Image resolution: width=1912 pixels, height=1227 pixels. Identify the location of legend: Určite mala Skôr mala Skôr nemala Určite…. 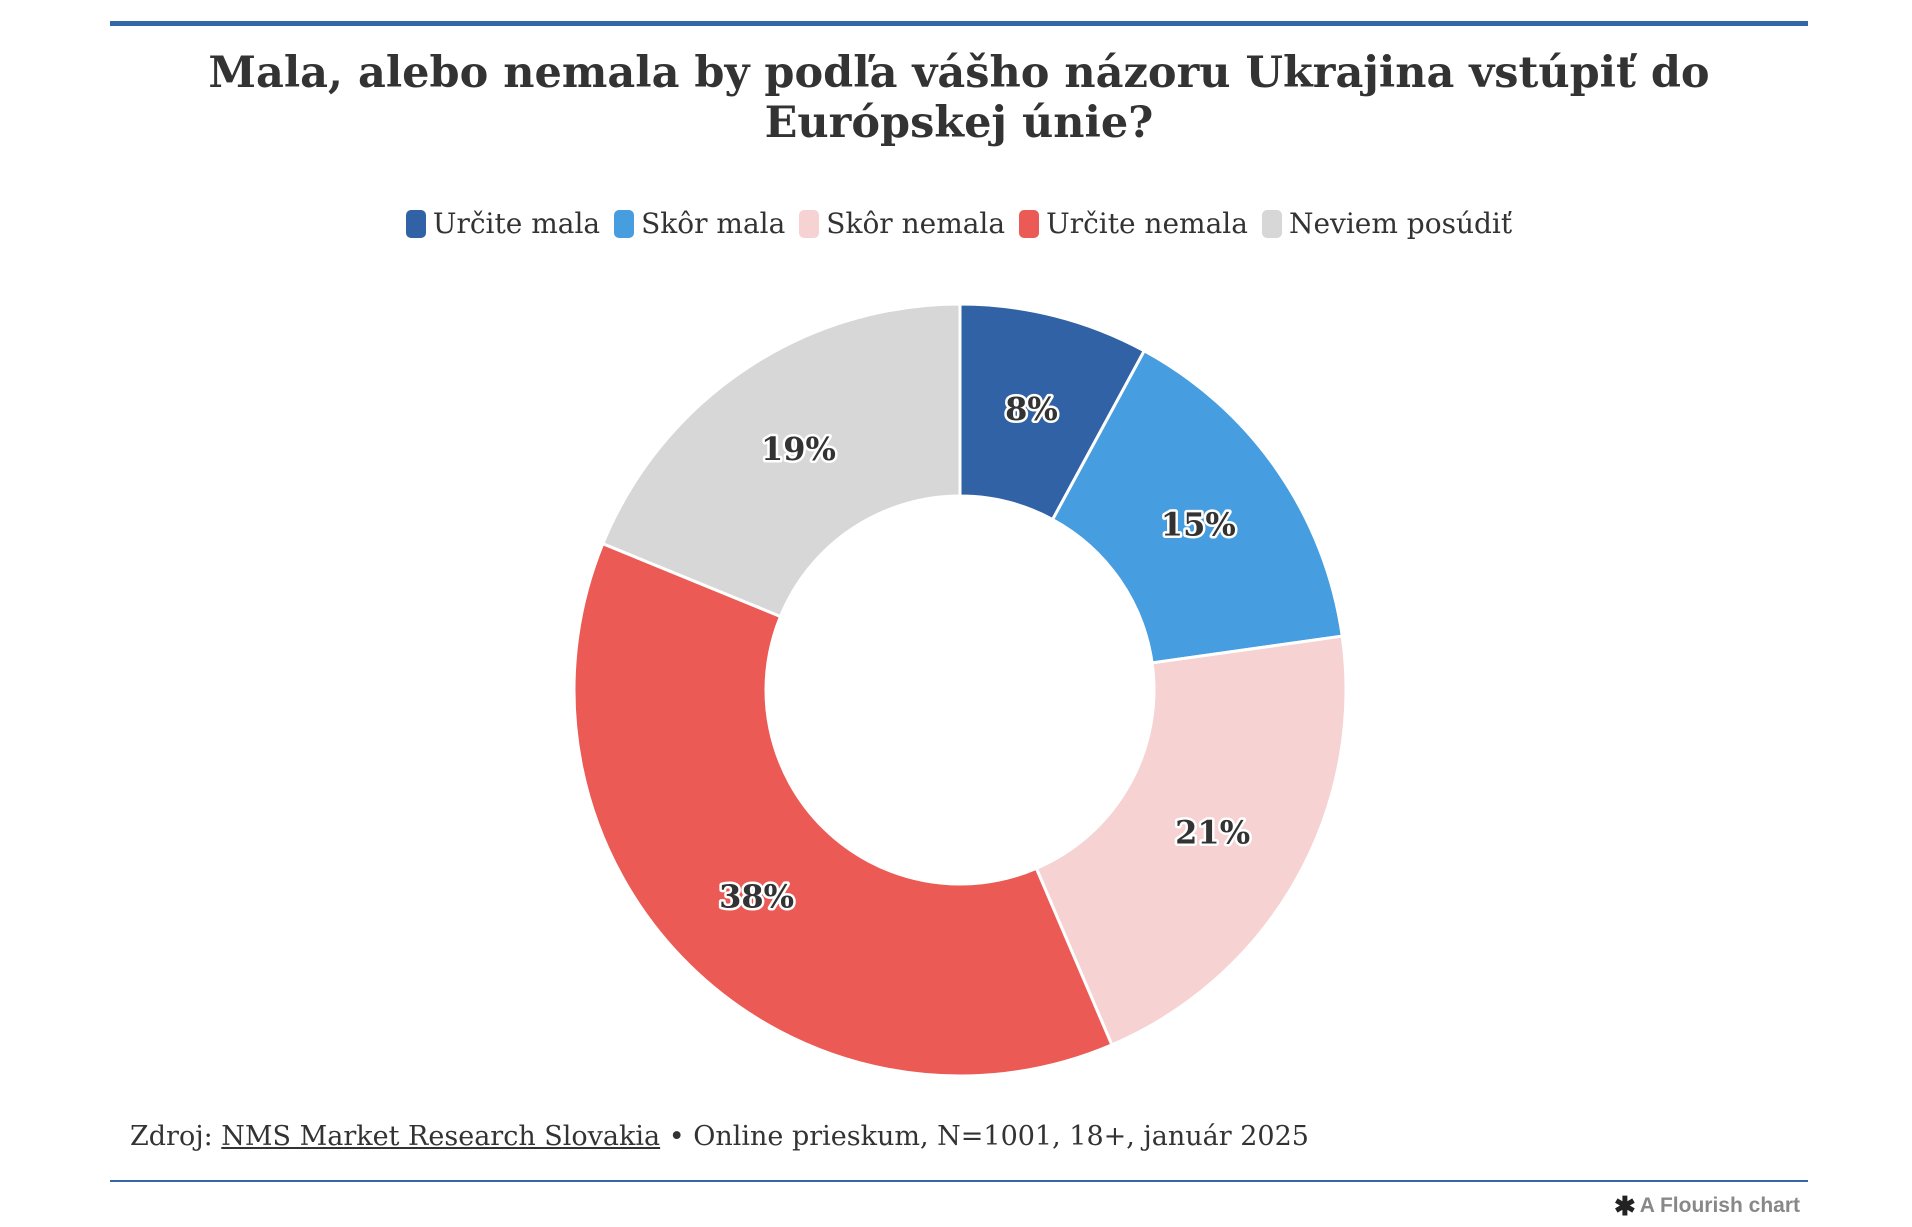
(959, 223).